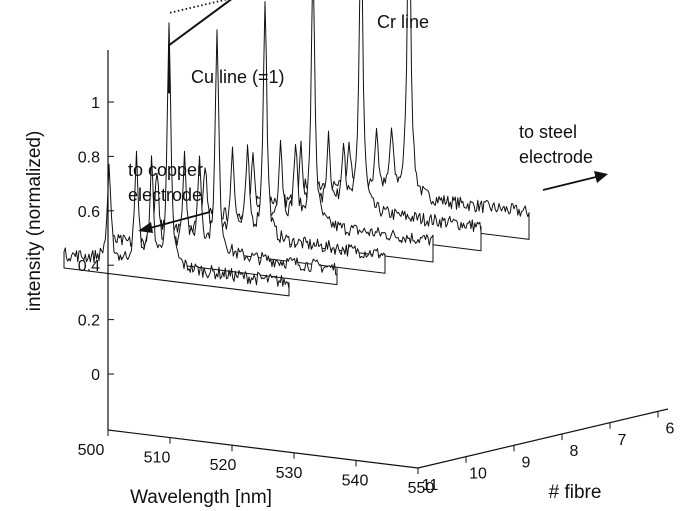 The image size is (683, 511). What do you see at coordinates (569, 183) in the screenshot?
I see `steel-arrow` at bounding box center [569, 183].